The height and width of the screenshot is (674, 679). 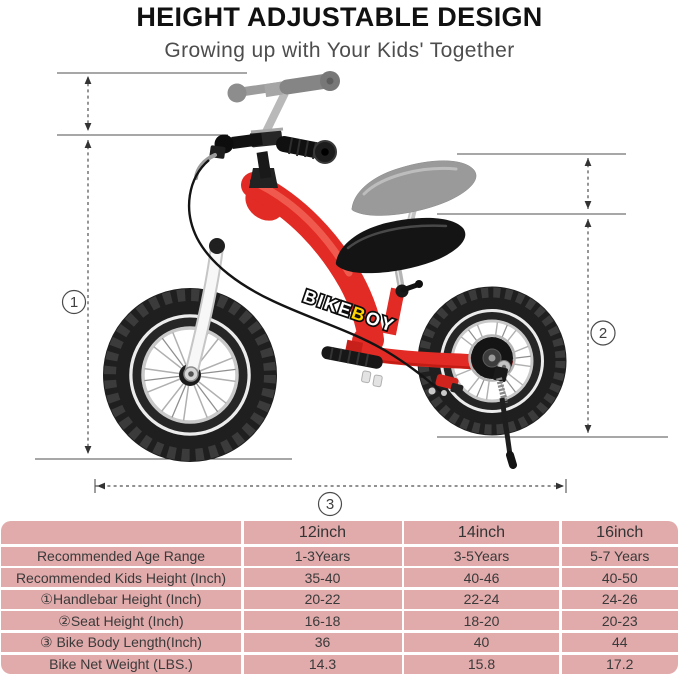 I want to click on rear-brake, so click(x=446, y=384).